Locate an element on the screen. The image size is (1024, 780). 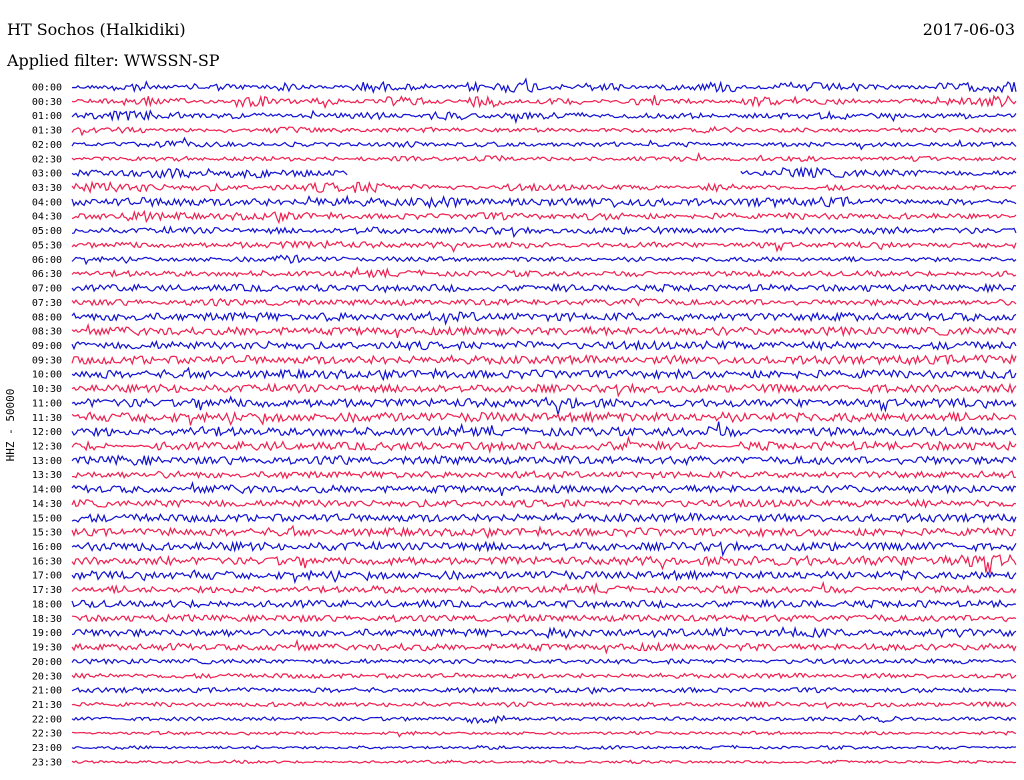
time-tick-label: 20:00 is located at coordinates (47, 662).